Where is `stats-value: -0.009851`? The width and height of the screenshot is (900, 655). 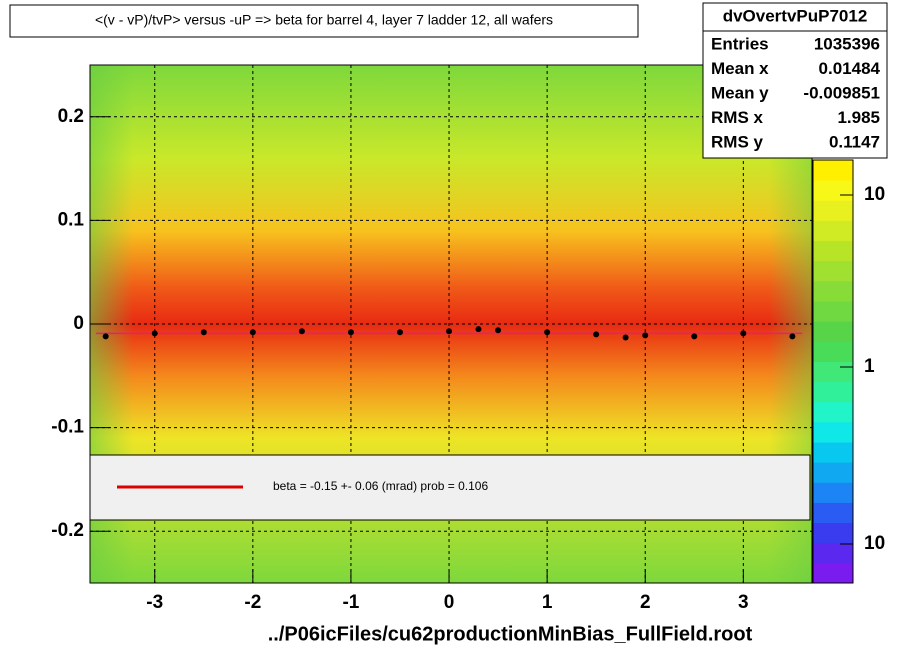 stats-value: -0.009851 is located at coordinates (841, 92).